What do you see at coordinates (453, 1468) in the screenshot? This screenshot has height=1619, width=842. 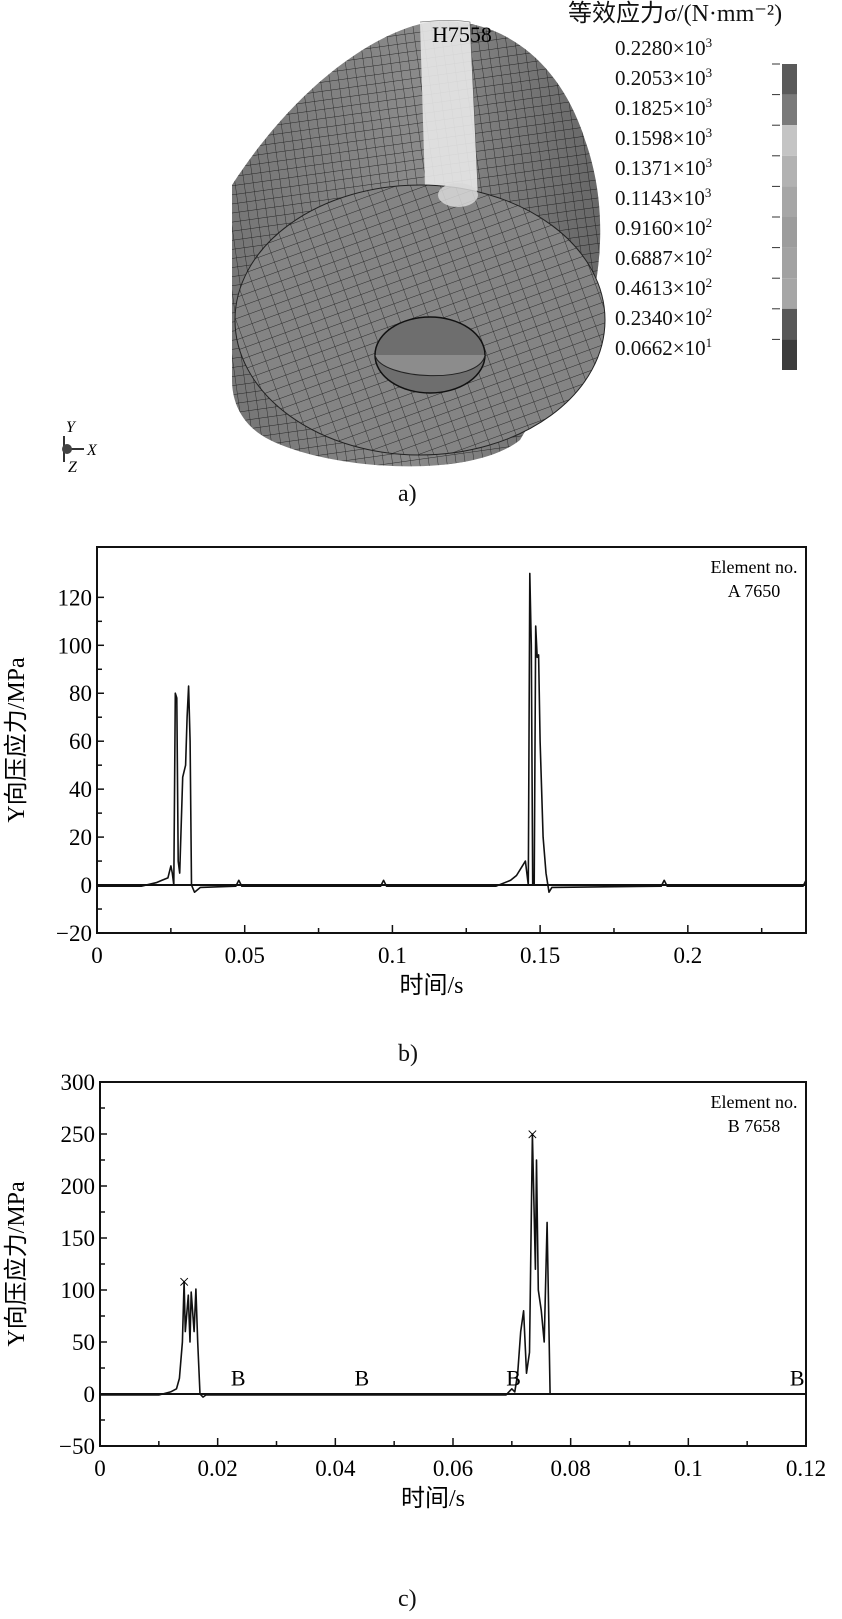 I see `x-tick-label: 0.06` at bounding box center [453, 1468].